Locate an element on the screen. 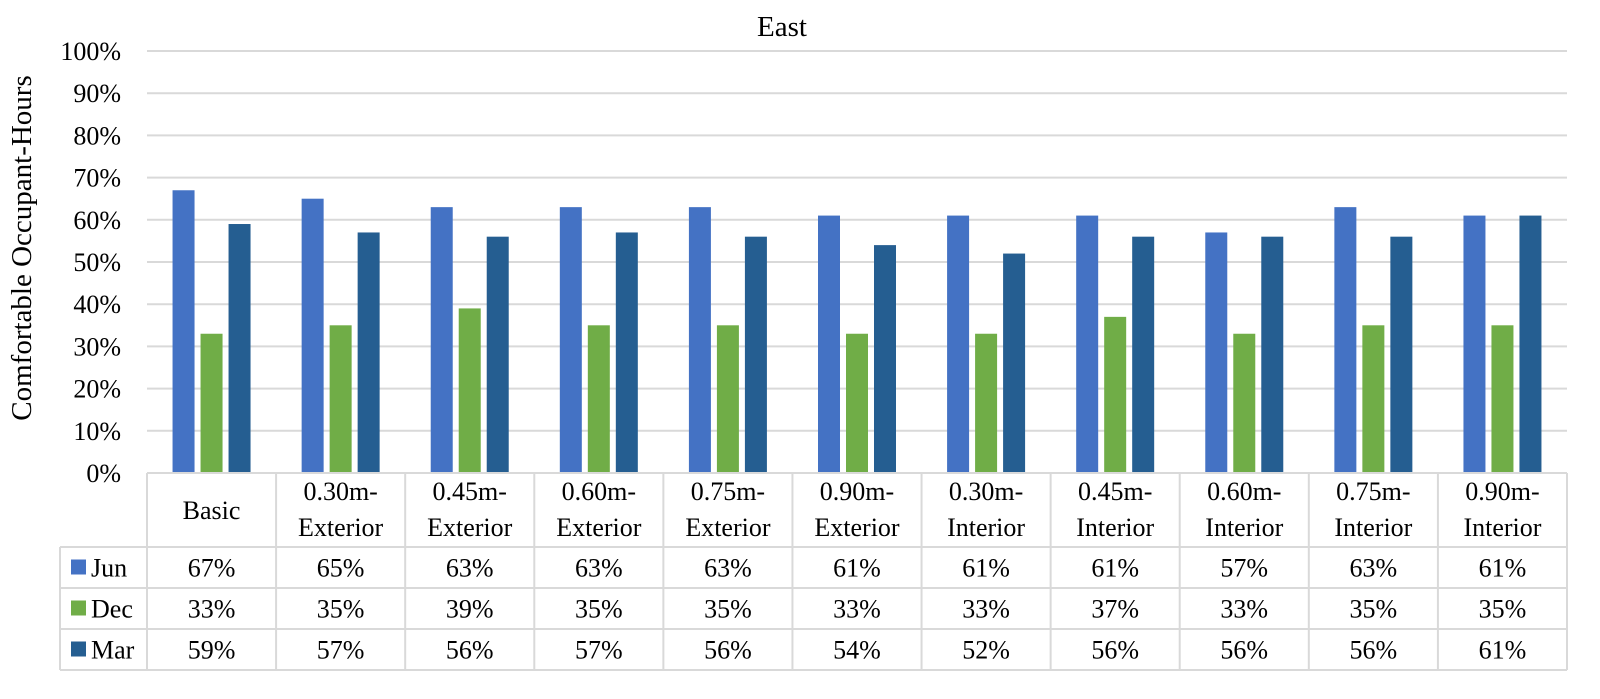  series-name: Dec is located at coordinates (112, 609).